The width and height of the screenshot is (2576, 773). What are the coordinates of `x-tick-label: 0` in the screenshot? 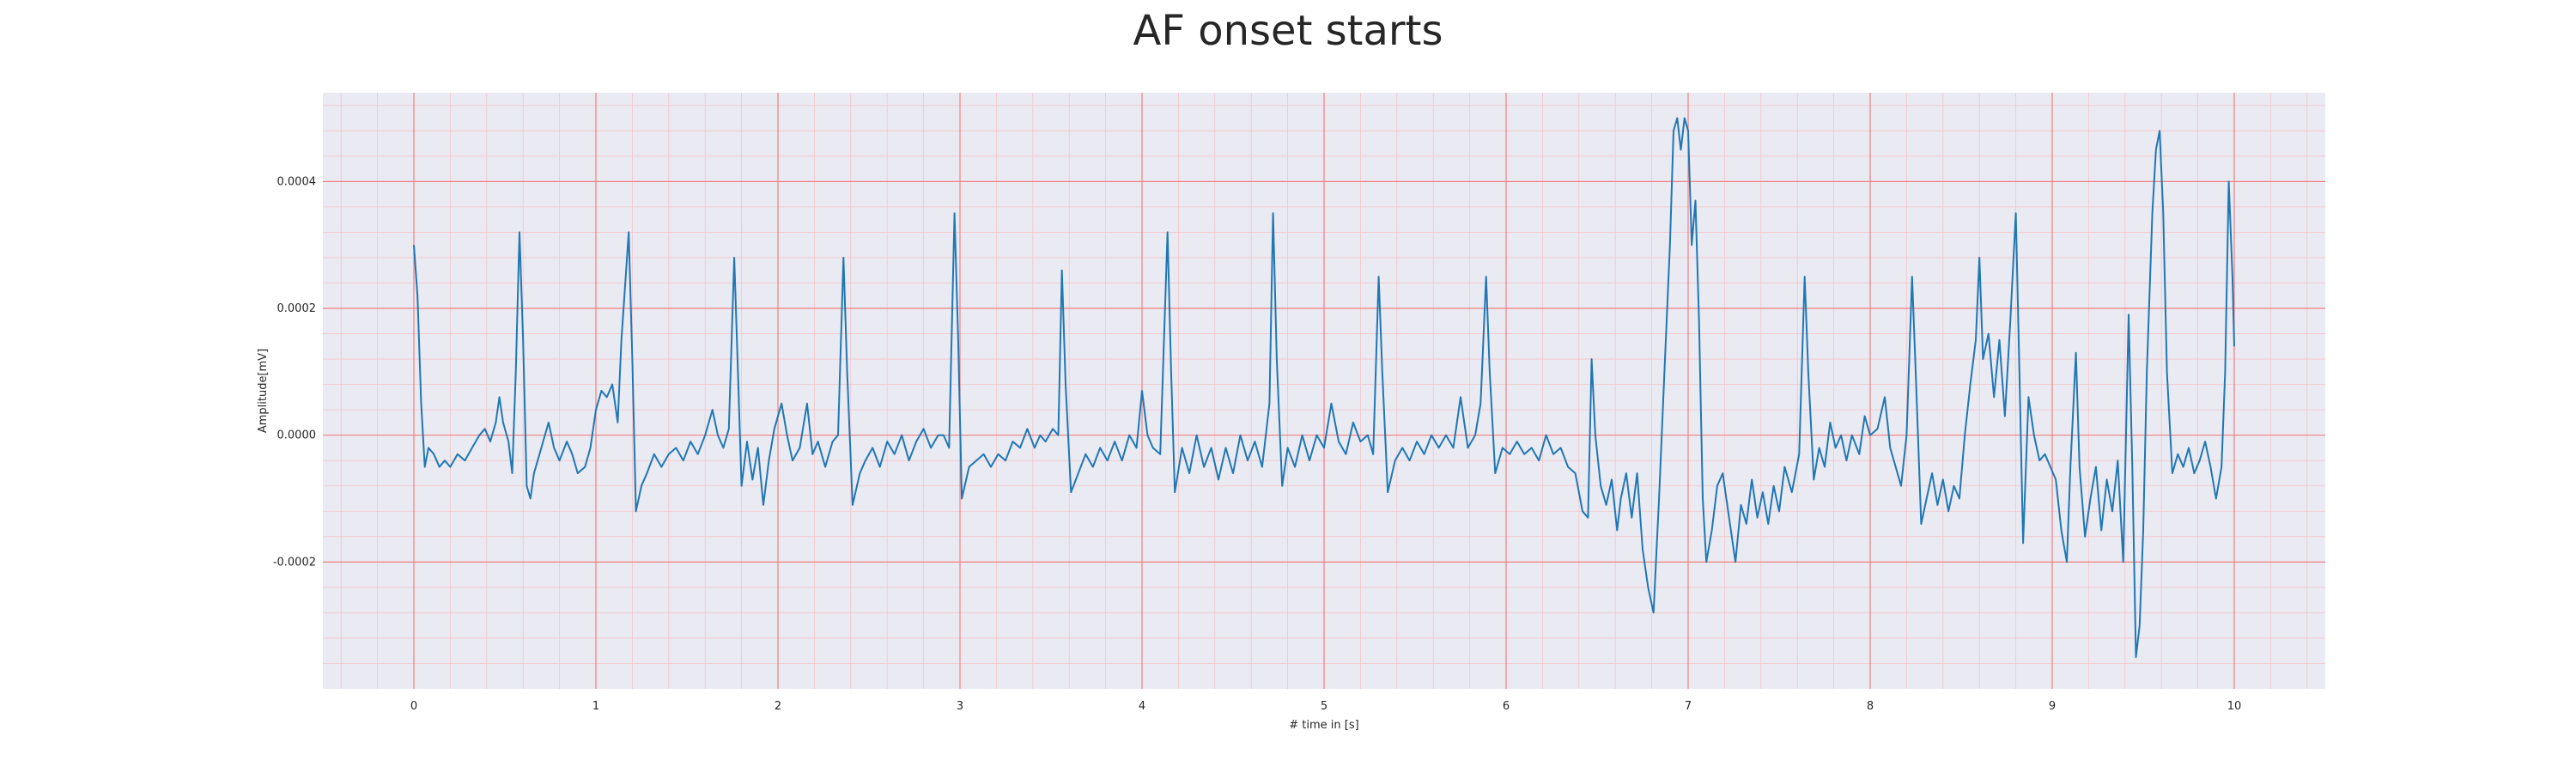 It's located at (413, 706).